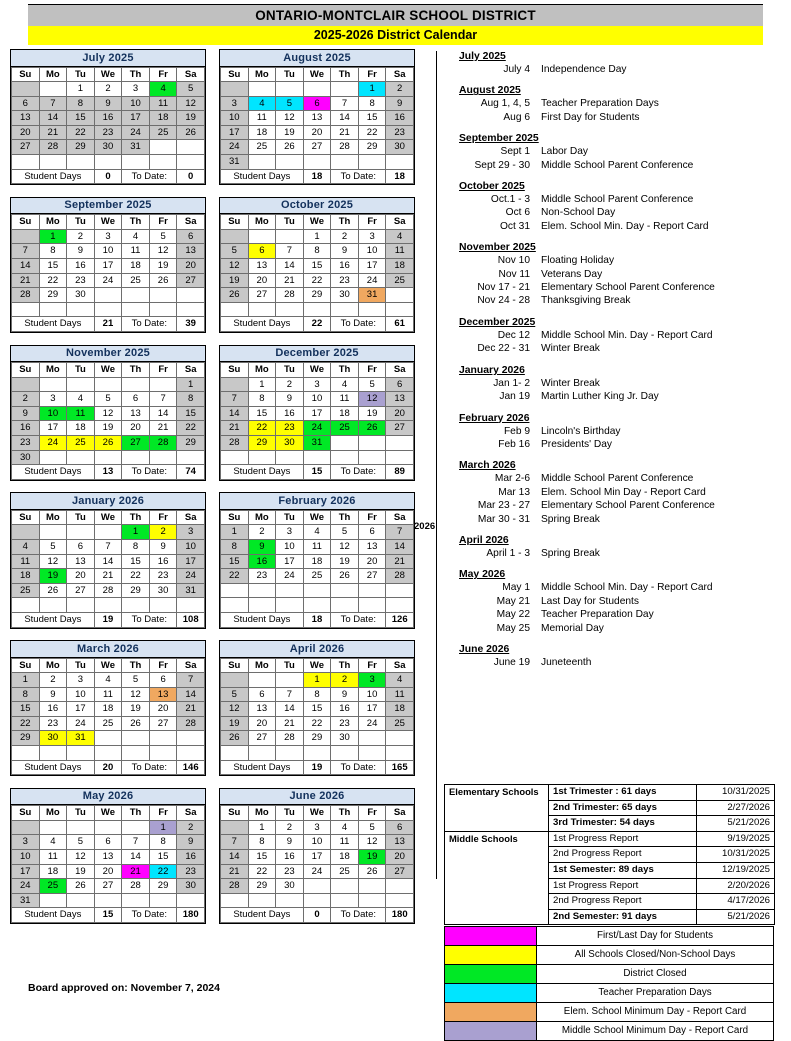  Describe the element at coordinates (655, 1031) in the screenshot. I see `legend-label: Middle School Minimum Day - Report Card` at that location.